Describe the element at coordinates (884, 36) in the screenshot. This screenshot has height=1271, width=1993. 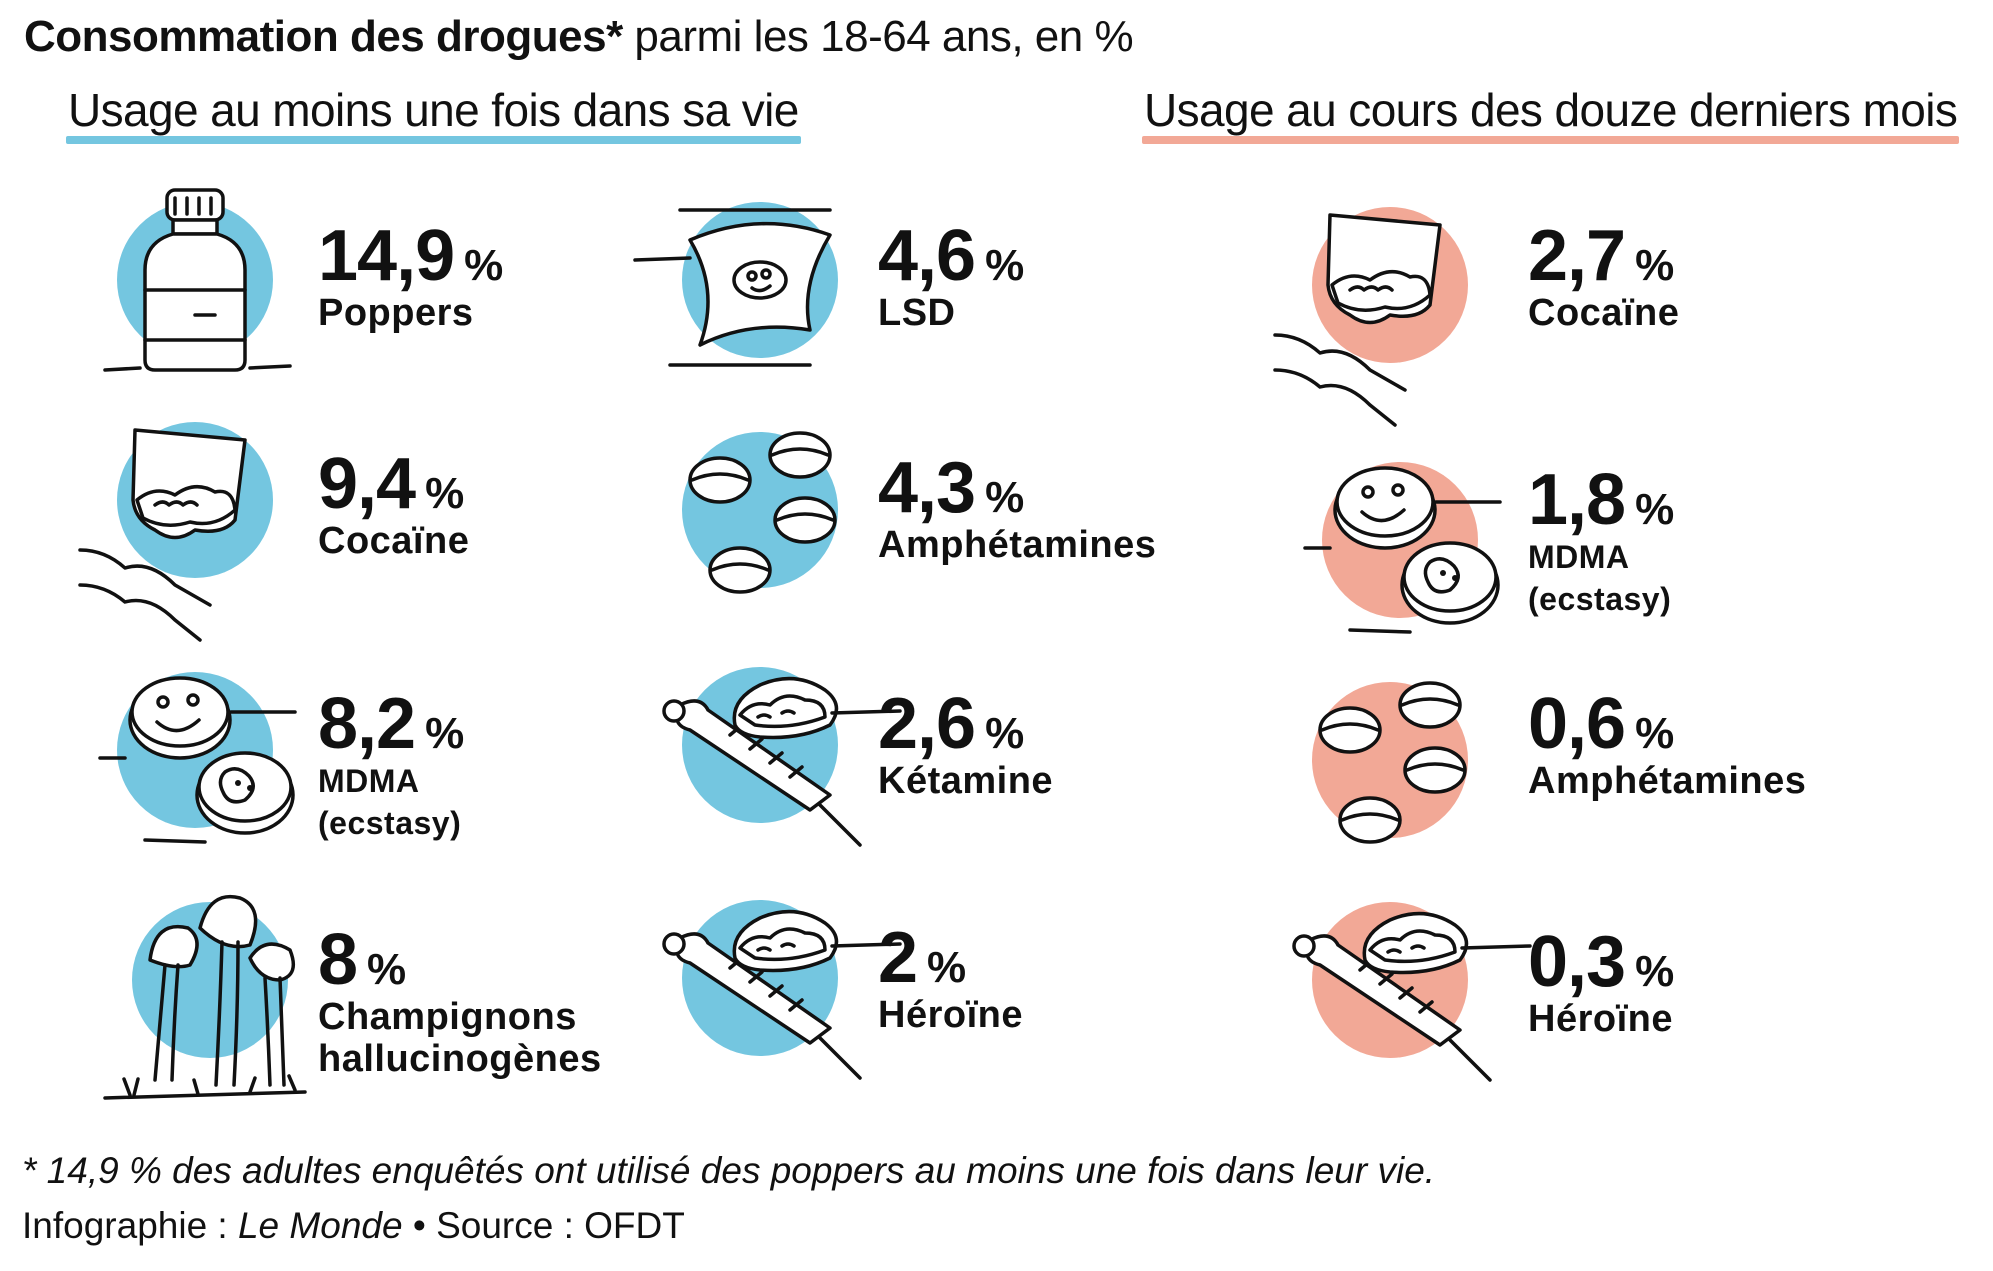
I see `title-rest: parmi les 18-64 ans, en %` at that location.